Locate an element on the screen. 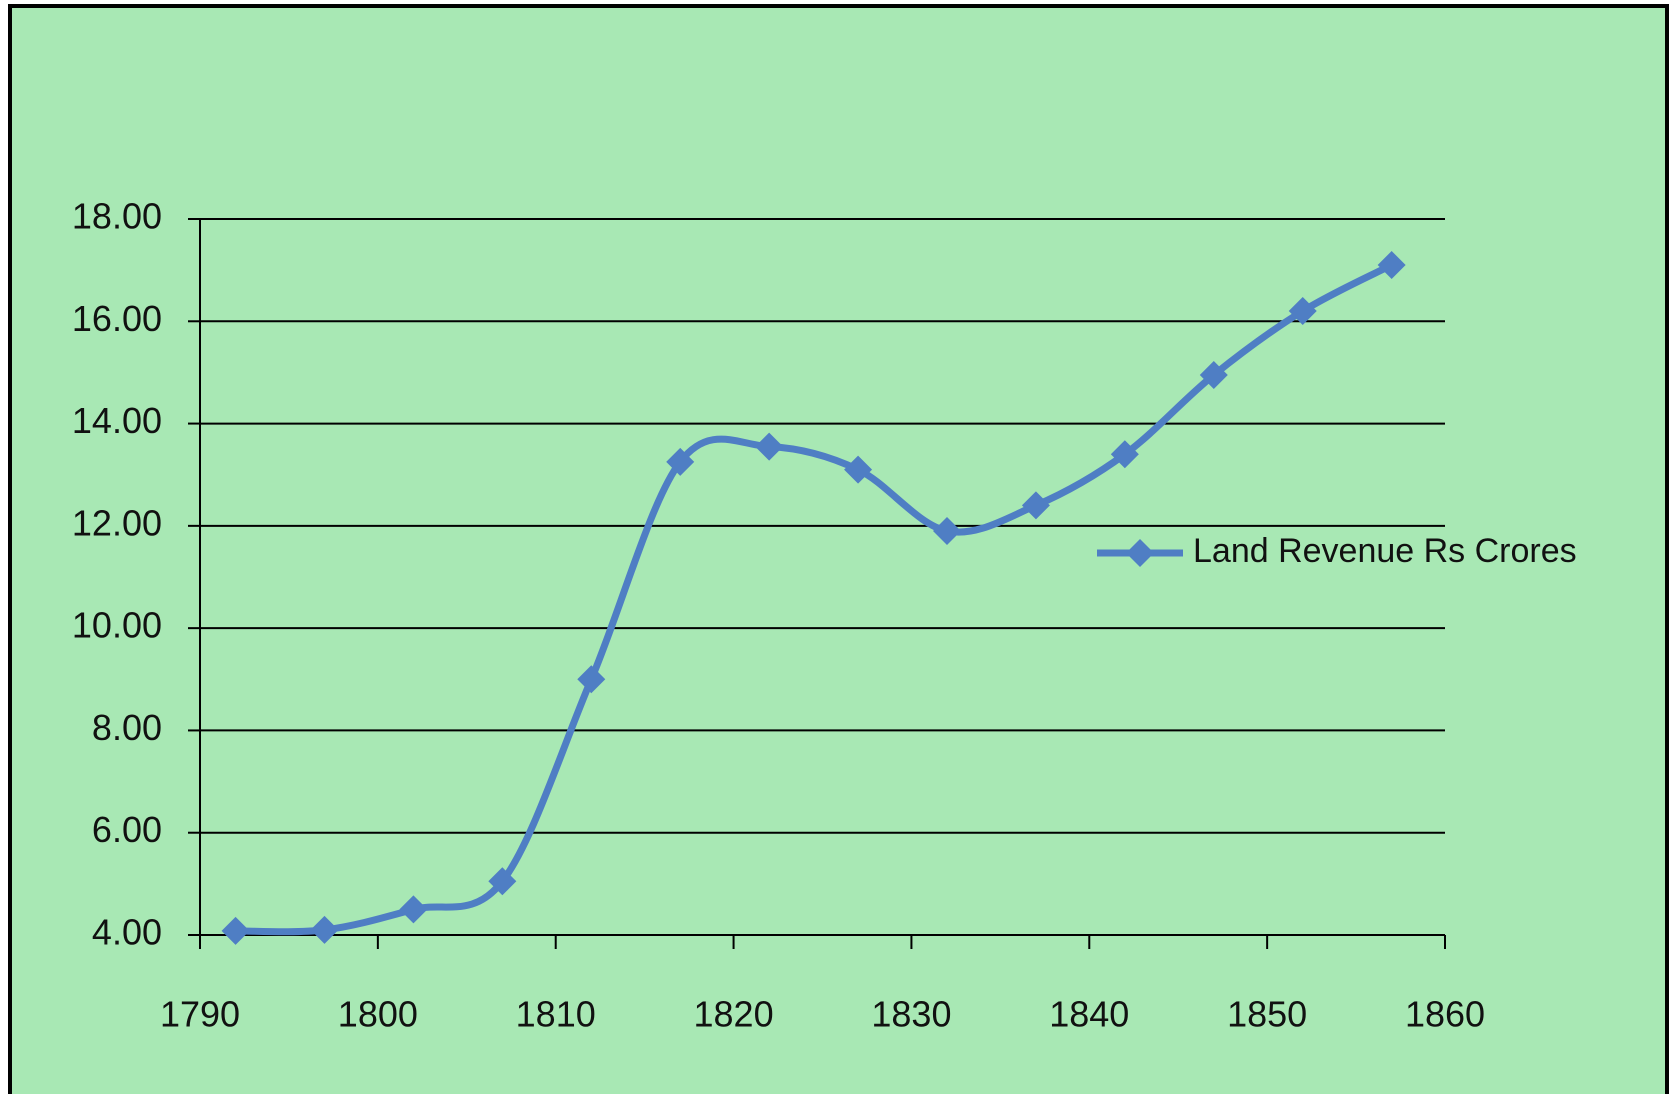 This screenshot has width=1677, height=1094. x-tick-label: 1840 is located at coordinates (1089, 1014).